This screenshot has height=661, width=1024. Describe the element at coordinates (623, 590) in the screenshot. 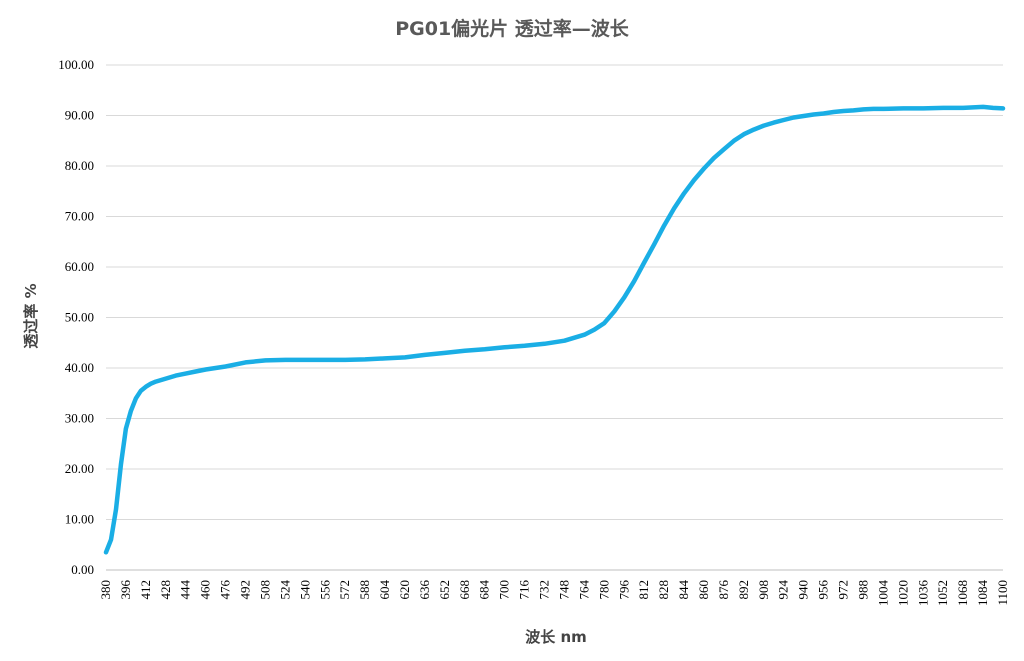

I see `x-tick-label: 796` at that location.